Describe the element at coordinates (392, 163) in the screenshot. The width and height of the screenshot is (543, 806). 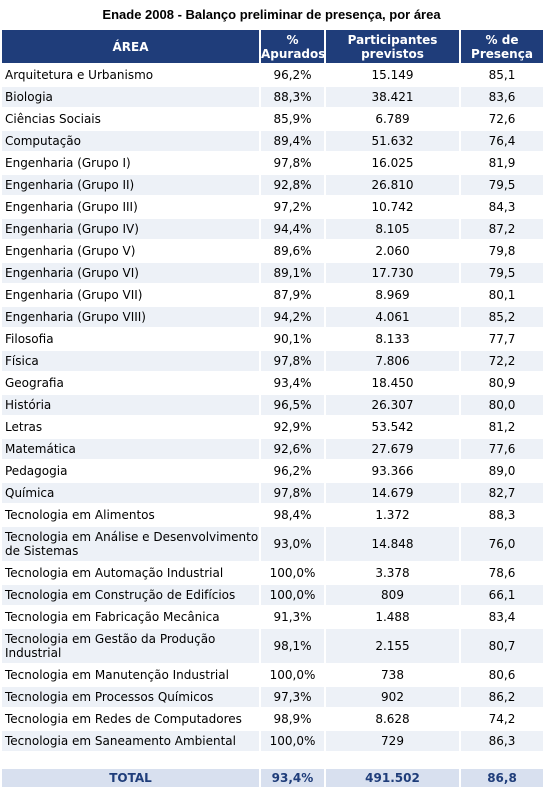
I see `cell-previstos: 16.025` at that location.